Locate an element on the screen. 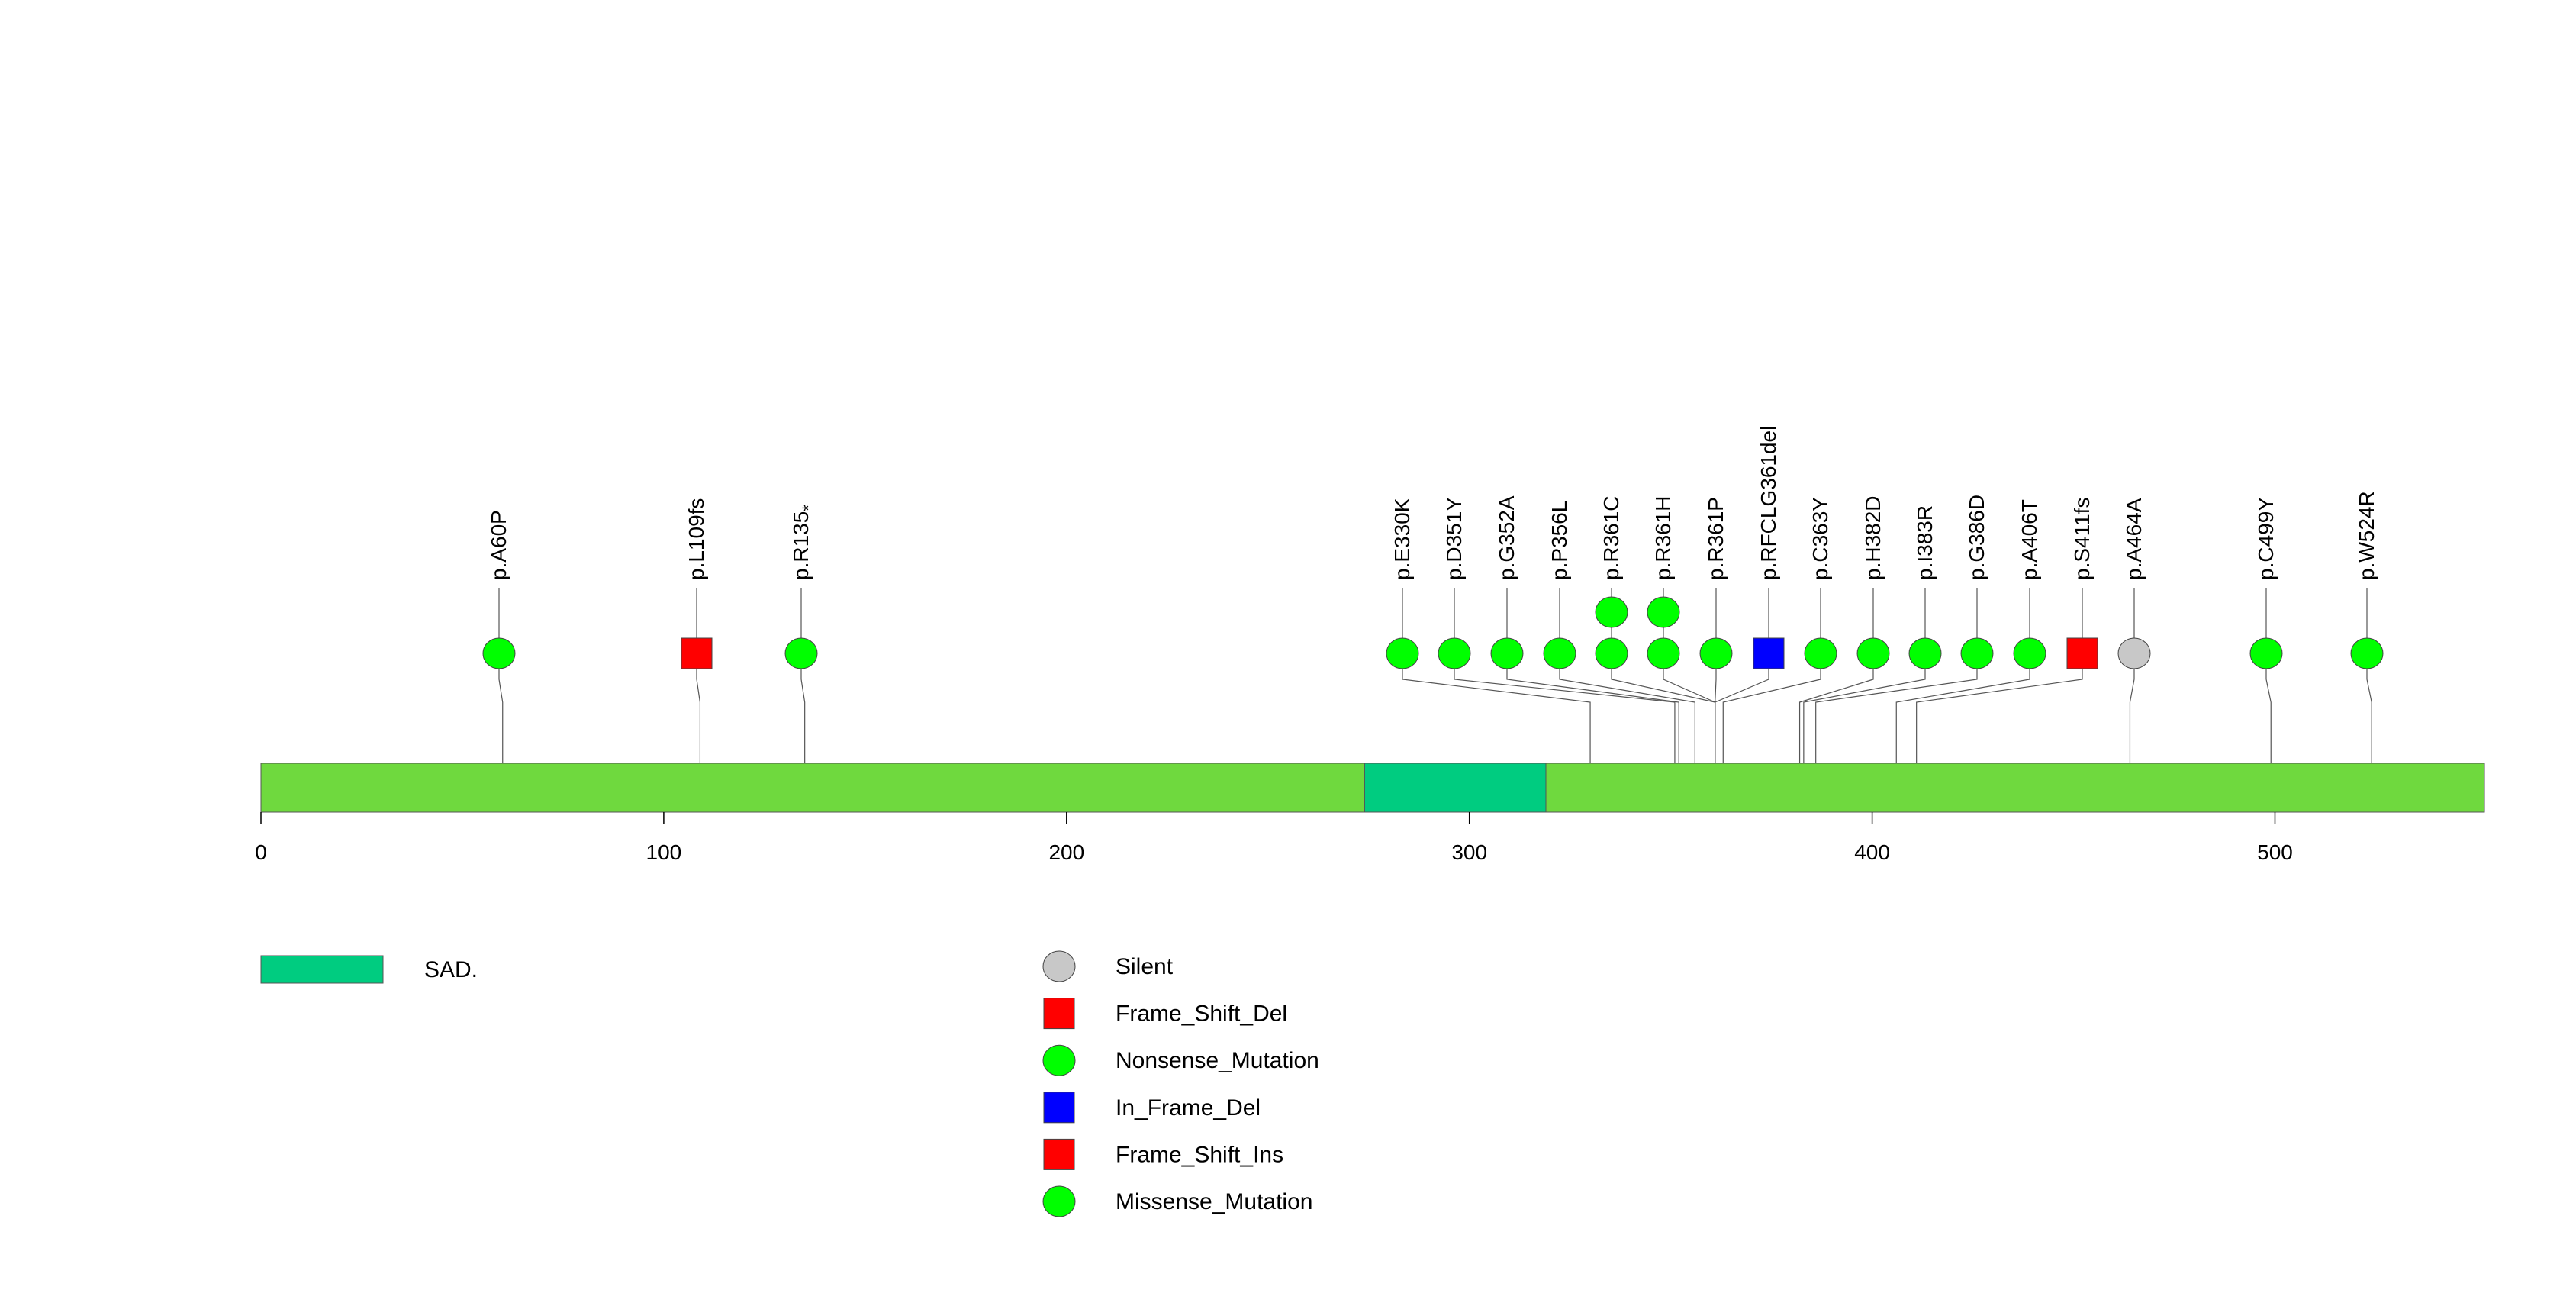  domain-block-sad is located at coordinates (1455, 788).